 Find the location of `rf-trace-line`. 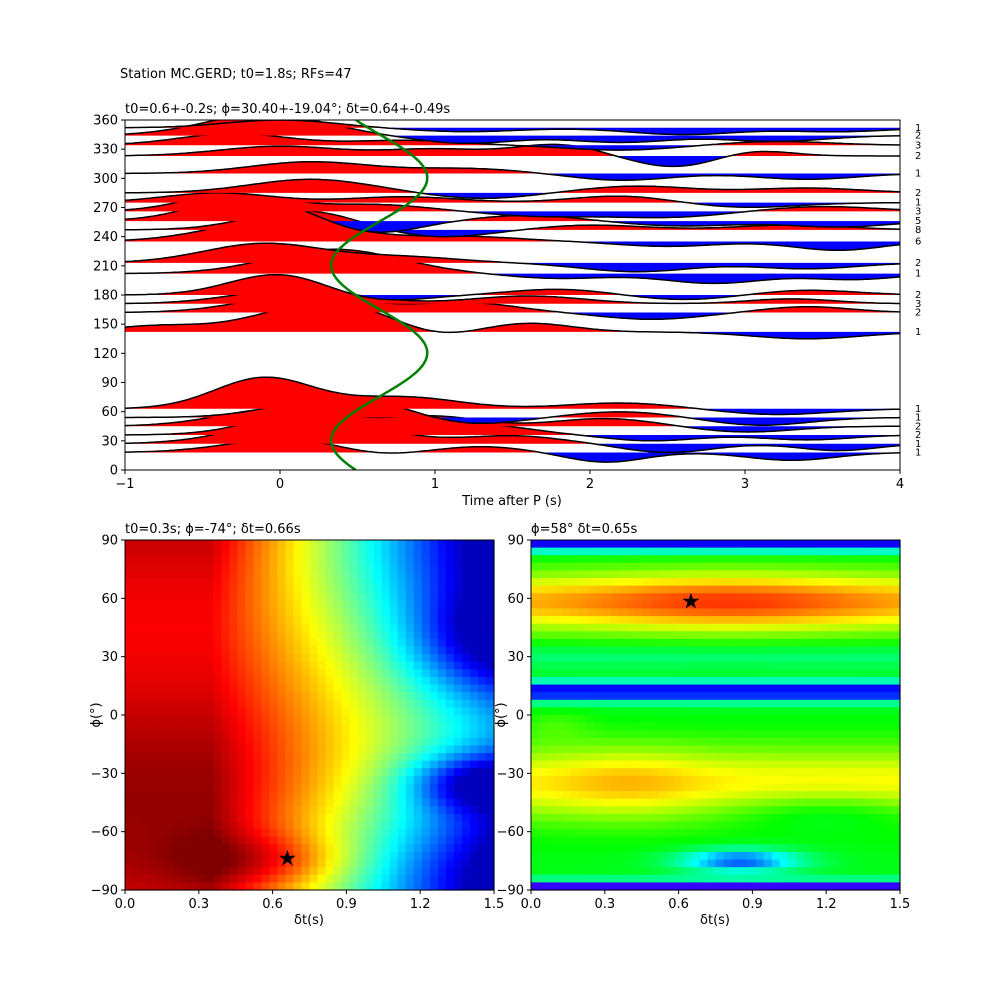

rf-trace-line is located at coordinates (512, 132).